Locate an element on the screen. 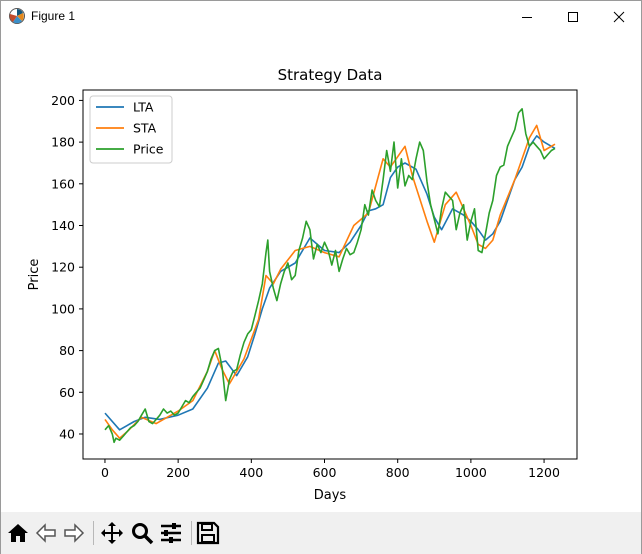  subplots-icon is located at coordinates (171, 533).